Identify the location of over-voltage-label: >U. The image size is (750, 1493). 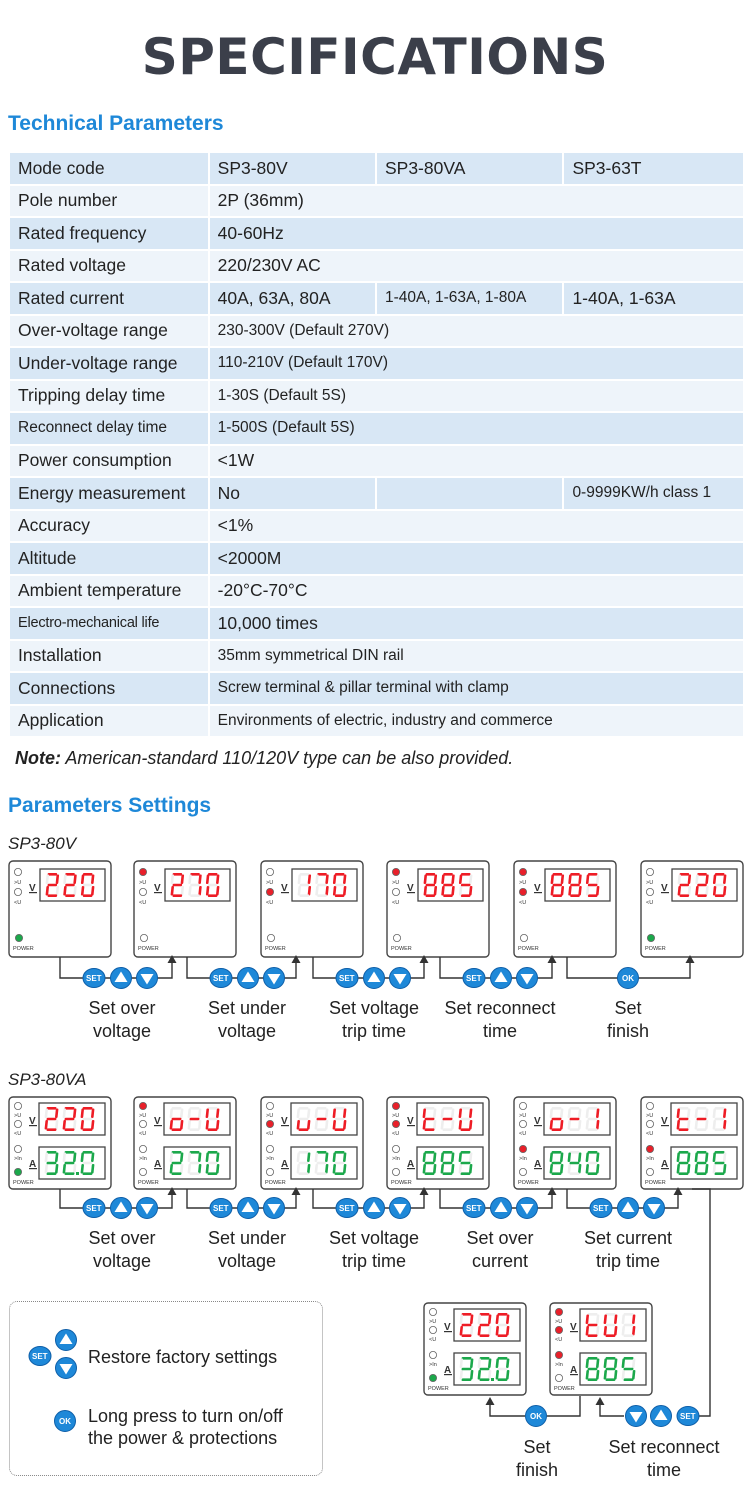
(269, 883).